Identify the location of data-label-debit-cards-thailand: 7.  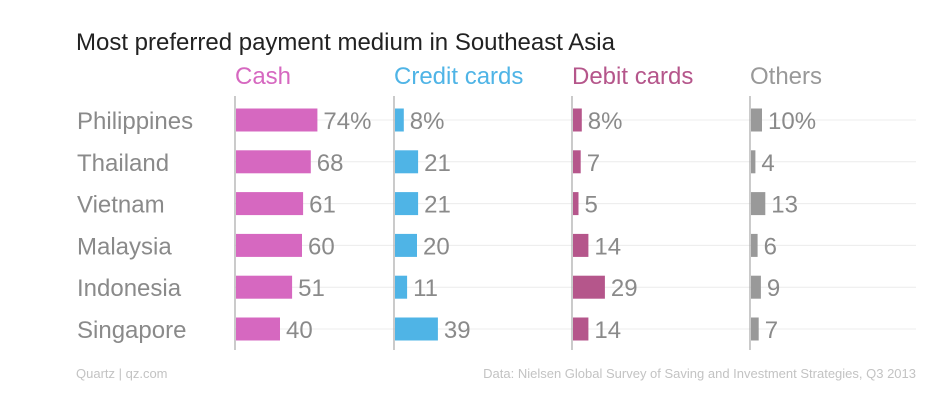
(593, 163).